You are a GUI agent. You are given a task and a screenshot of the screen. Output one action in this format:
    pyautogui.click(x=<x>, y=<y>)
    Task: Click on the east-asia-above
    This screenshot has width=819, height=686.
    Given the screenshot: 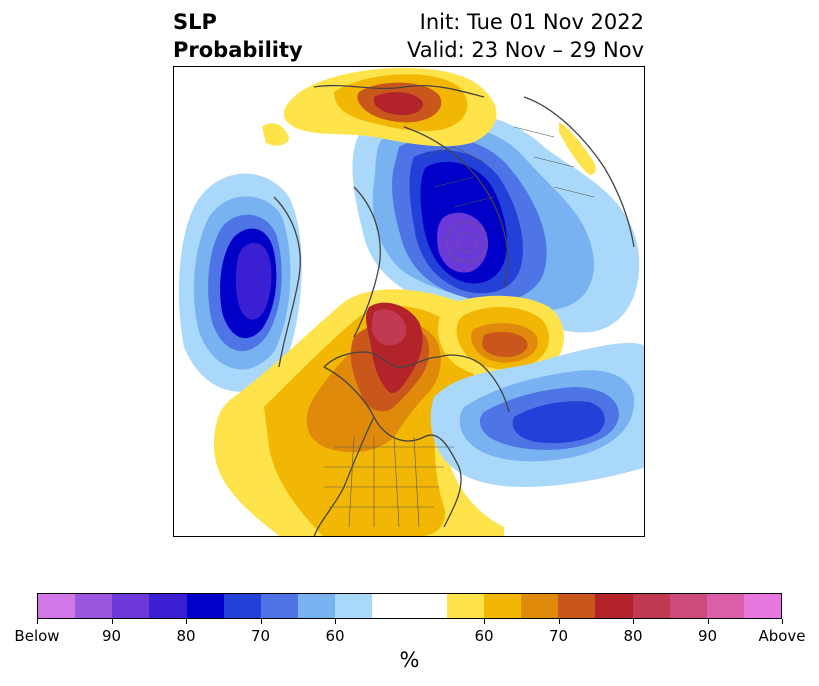 What is the action you would take?
    pyautogui.click(x=577, y=148)
    